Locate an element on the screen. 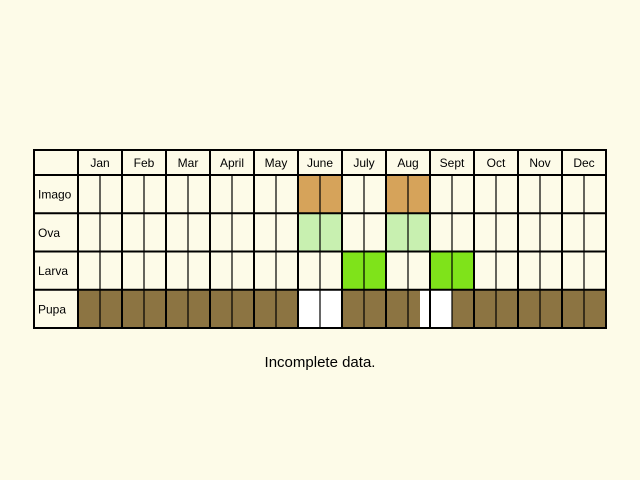 The width and height of the screenshot is (640, 480). month-label-apr: April is located at coordinates (232, 163).